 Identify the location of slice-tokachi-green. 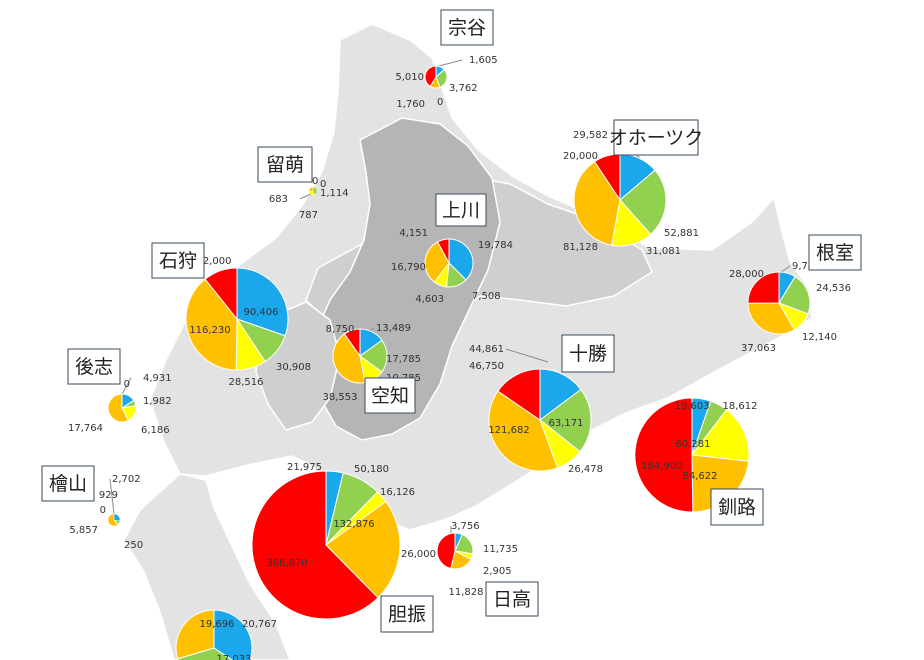
(565, 420).